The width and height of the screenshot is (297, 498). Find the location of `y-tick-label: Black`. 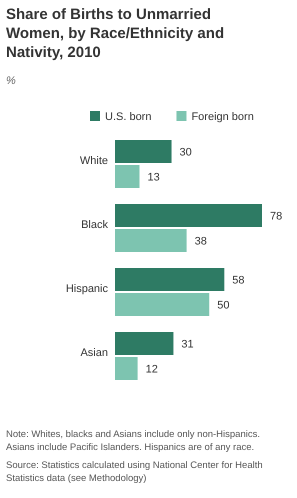

y-tick-label: Black is located at coordinates (94, 225).